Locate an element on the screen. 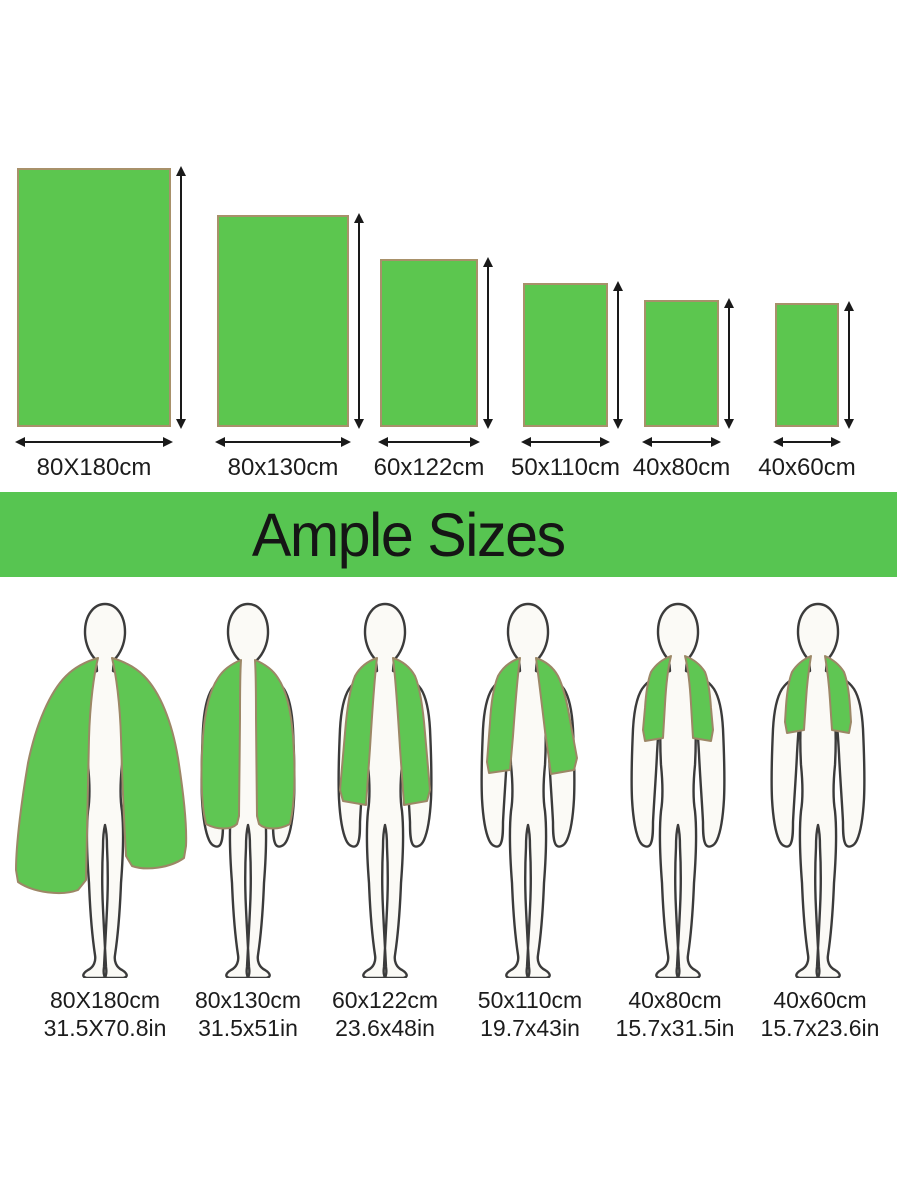 This screenshot has width=900, height=1200. figure-label-cm: 40x60cm is located at coordinates (820, 1000).